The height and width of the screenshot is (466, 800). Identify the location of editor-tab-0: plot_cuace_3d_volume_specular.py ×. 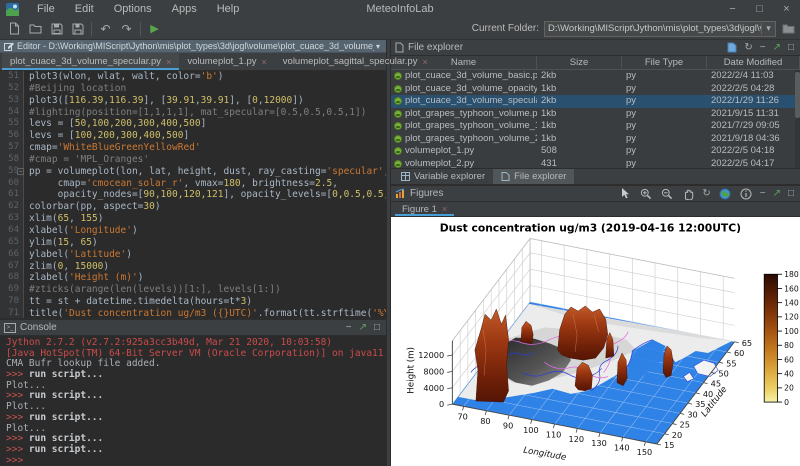
(91, 61).